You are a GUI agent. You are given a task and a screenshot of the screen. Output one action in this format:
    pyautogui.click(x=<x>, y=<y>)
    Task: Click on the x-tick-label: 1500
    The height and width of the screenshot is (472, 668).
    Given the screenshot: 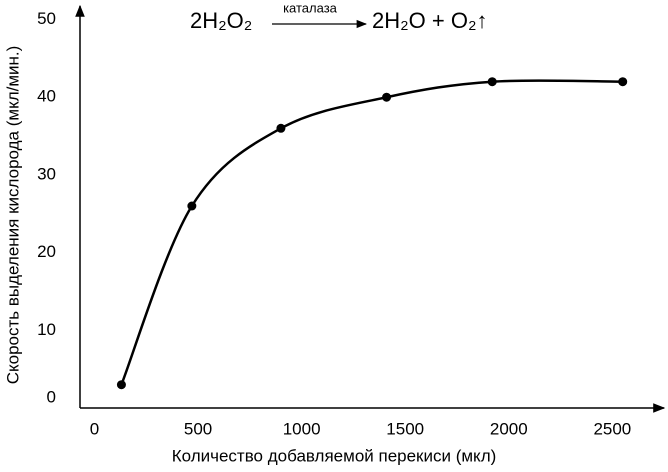 What is the action you would take?
    pyautogui.click(x=405, y=428)
    